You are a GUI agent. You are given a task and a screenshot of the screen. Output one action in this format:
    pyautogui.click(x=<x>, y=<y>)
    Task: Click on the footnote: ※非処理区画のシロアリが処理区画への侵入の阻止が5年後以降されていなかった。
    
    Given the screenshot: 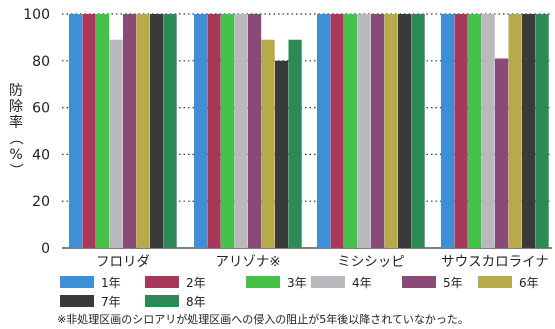 What is the action you would take?
    pyautogui.click(x=263, y=319)
    